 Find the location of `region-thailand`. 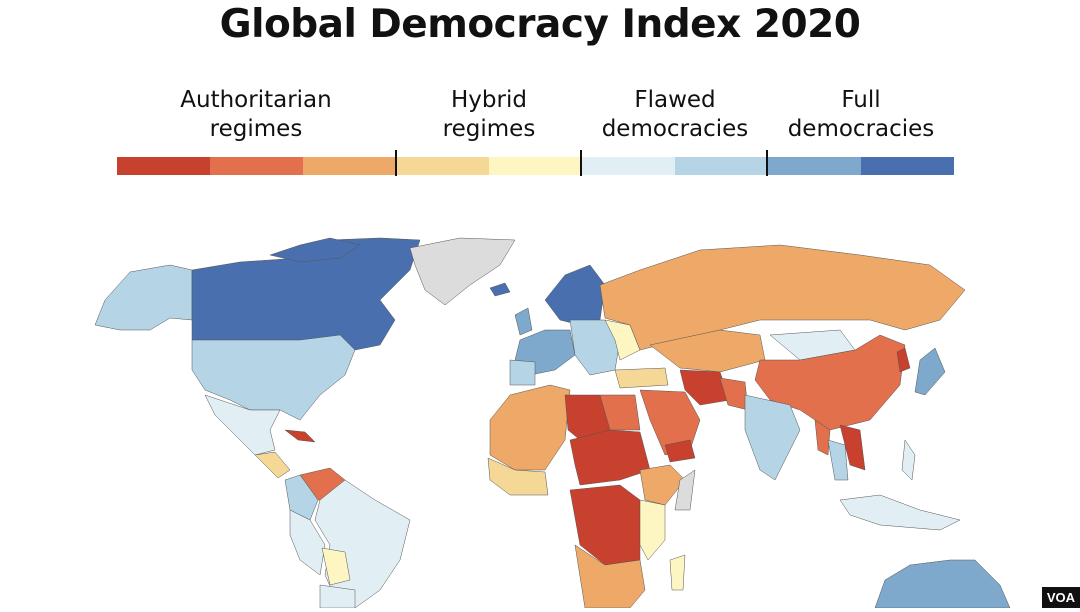

region-thailand is located at coordinates (838, 460).